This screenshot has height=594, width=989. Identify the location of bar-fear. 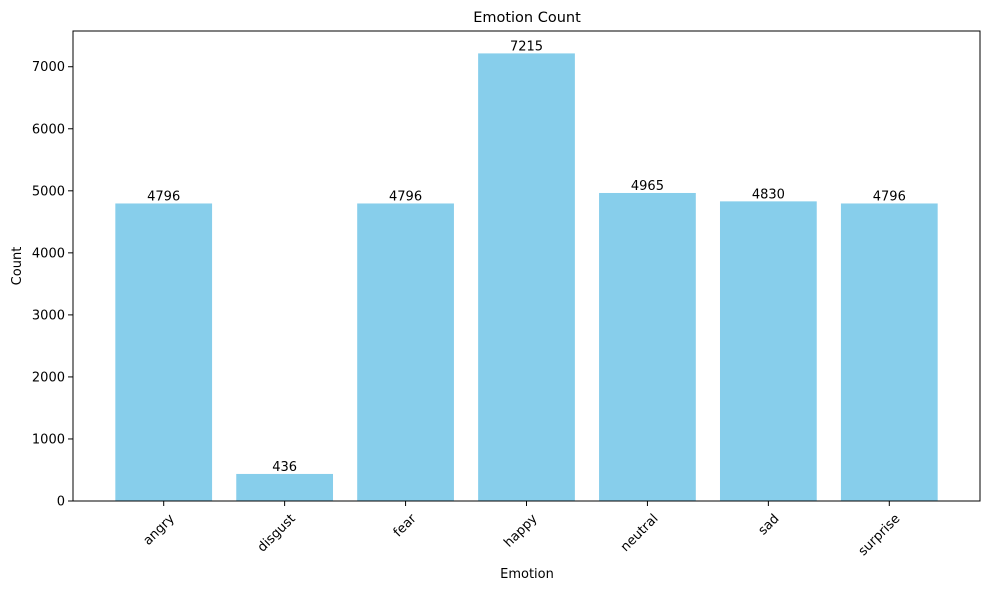
(405, 352).